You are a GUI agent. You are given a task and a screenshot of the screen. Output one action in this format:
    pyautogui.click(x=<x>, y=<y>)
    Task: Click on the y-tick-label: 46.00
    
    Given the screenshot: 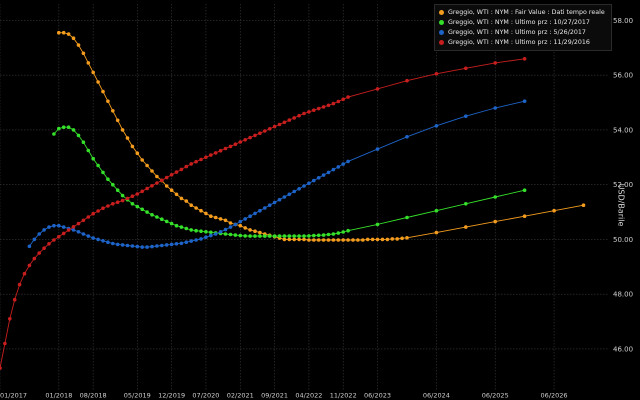 What is the action you would take?
    pyautogui.click(x=623, y=349)
    